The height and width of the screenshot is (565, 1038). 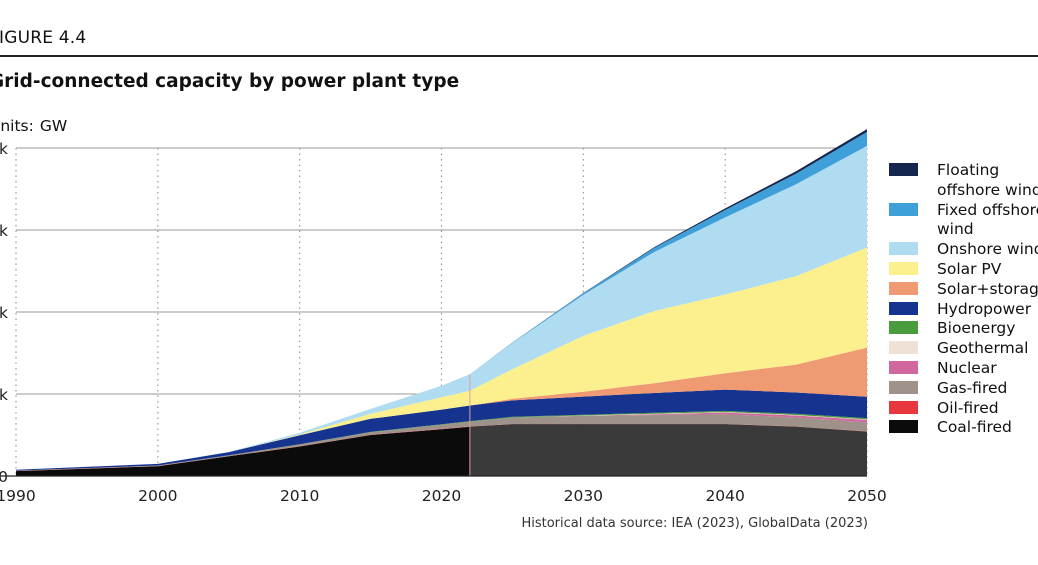 What do you see at coordinates (968, 407) in the screenshot?
I see `legend-label: Oil-fired` at bounding box center [968, 407].